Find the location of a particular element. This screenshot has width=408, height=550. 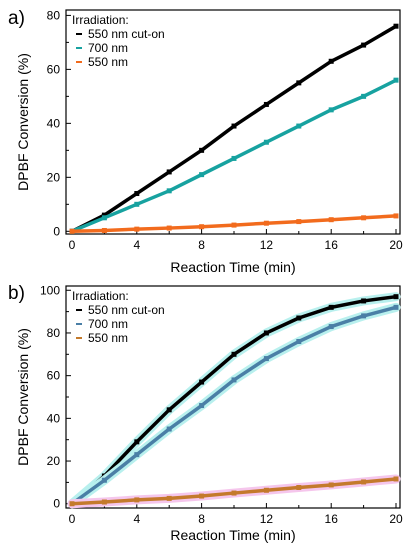

y-tick-label: 20 is located at coordinates (54, 177).